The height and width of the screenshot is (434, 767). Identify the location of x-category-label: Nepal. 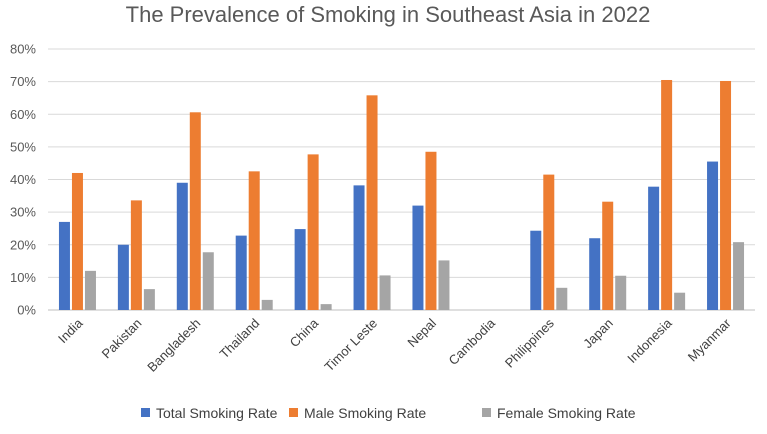
(421, 332).